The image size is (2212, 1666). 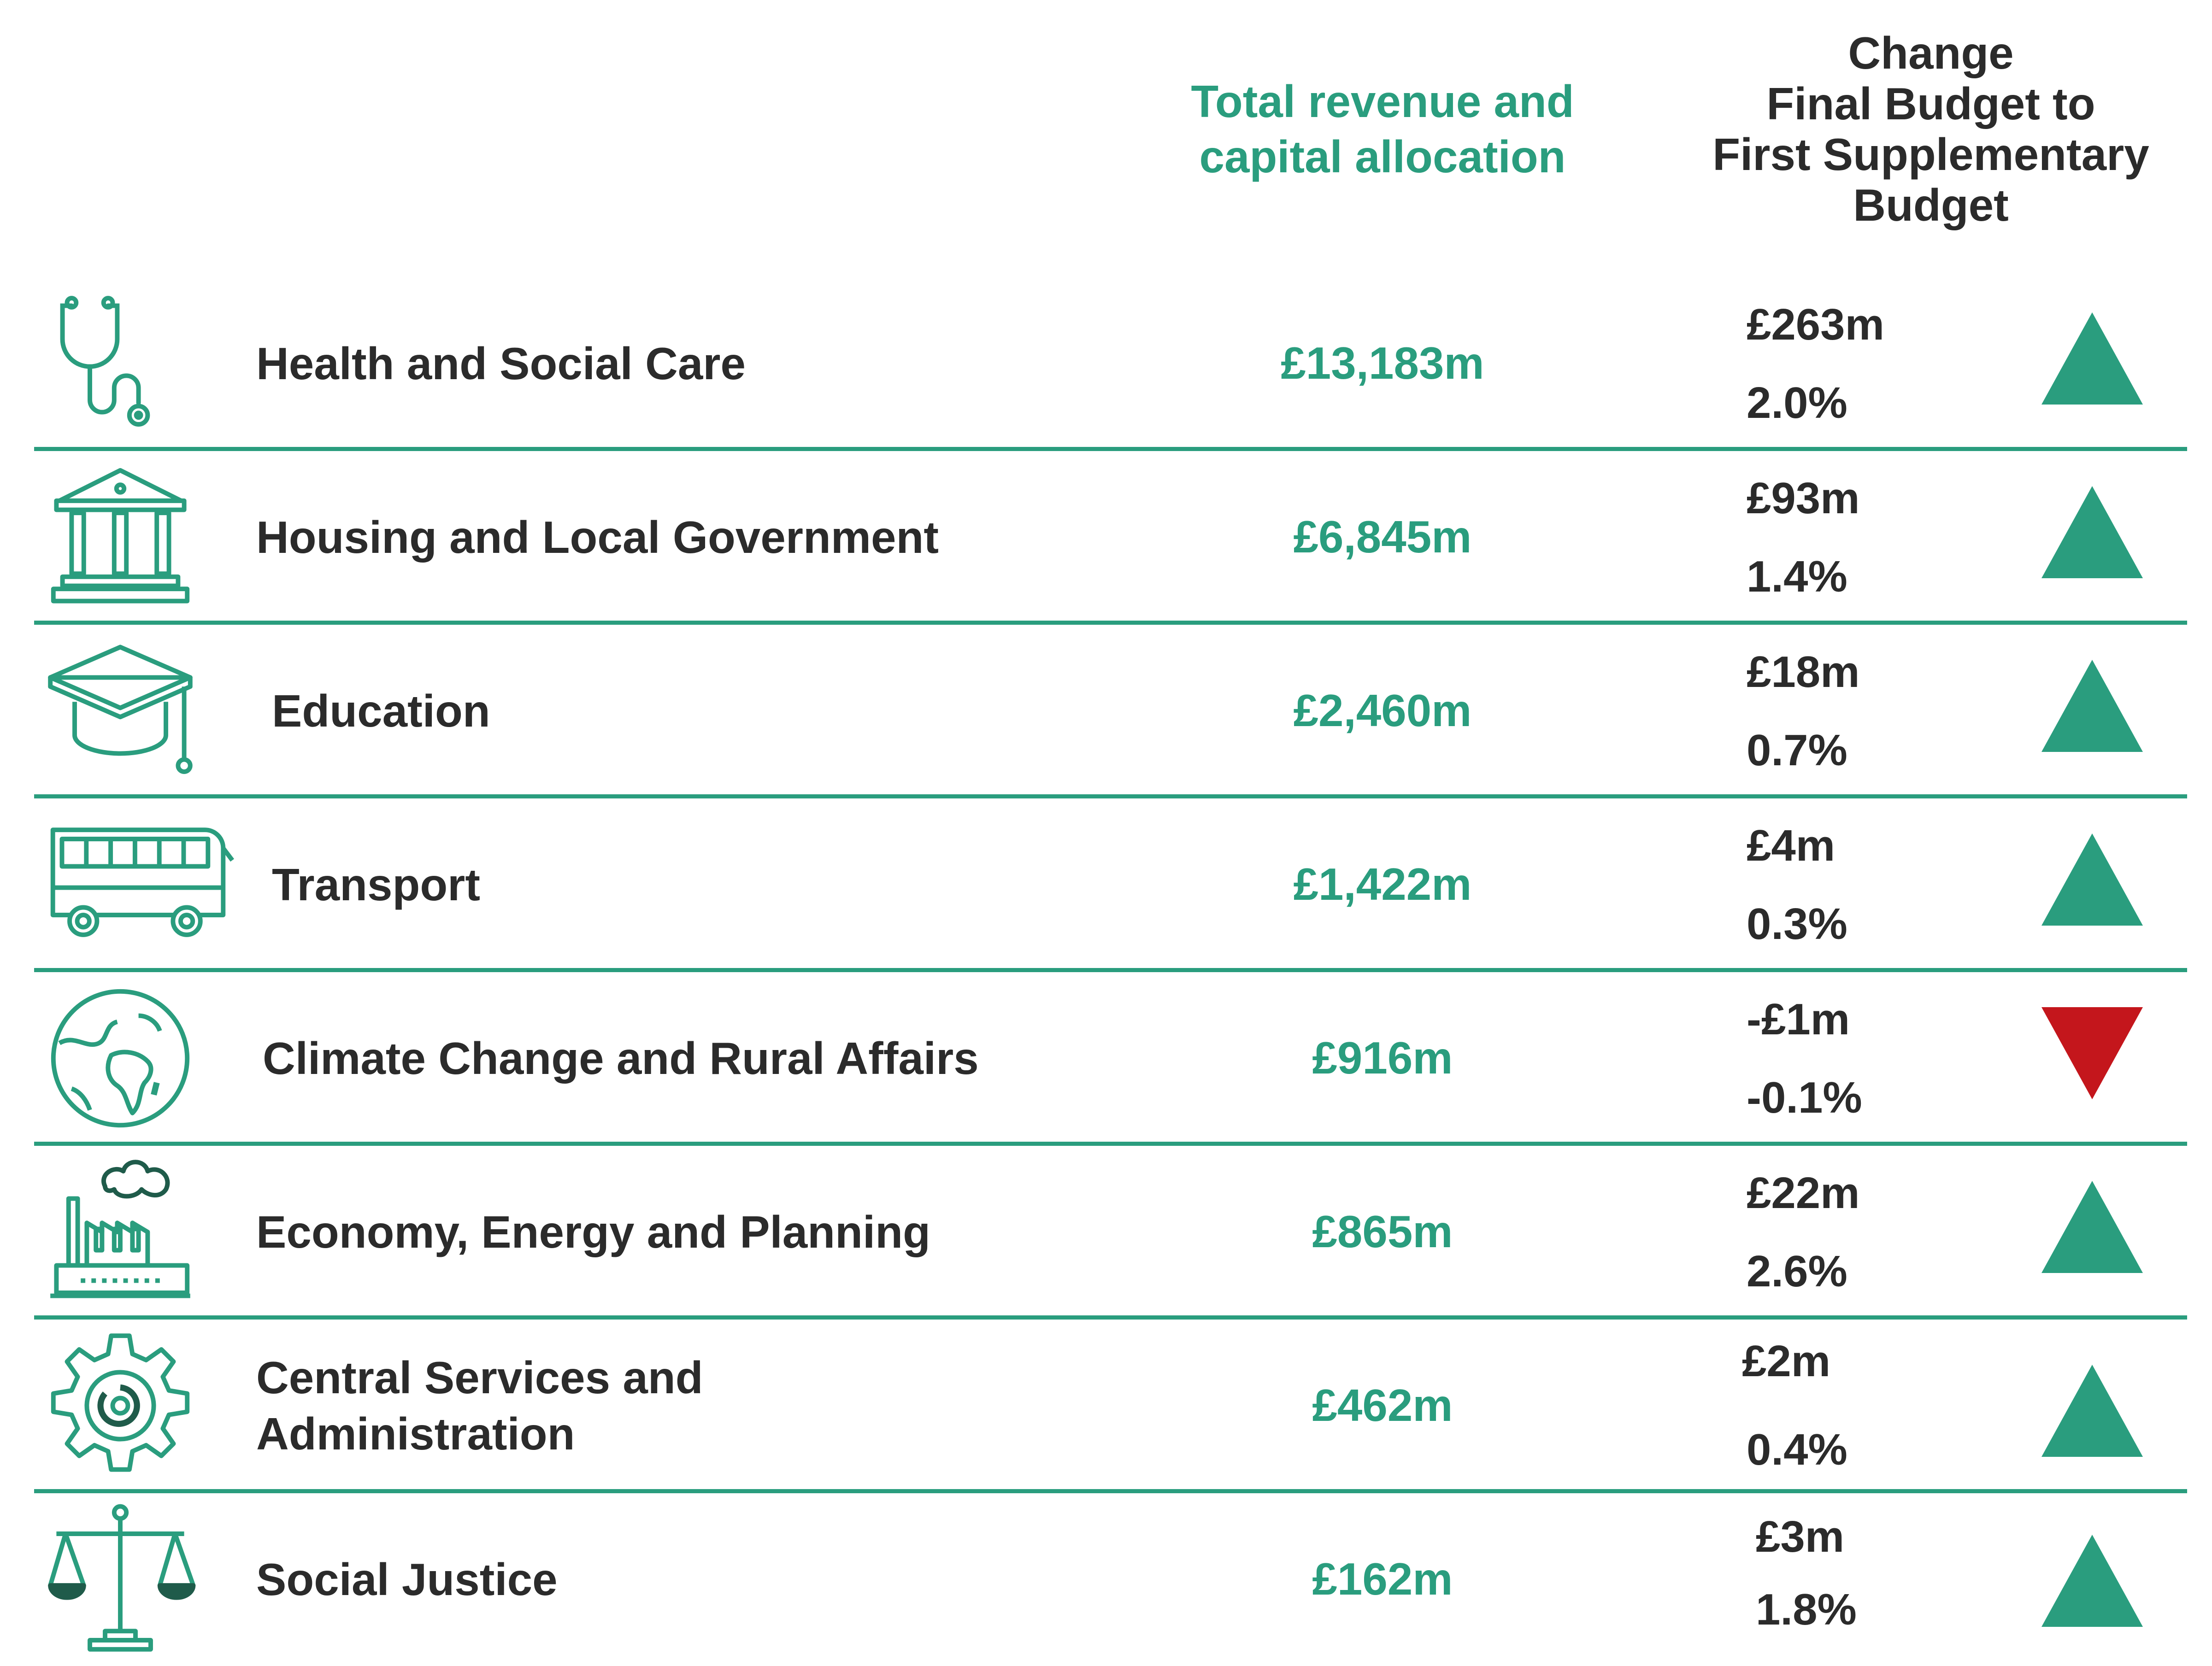 I want to click on globe-icon, so click(x=120, y=1058).